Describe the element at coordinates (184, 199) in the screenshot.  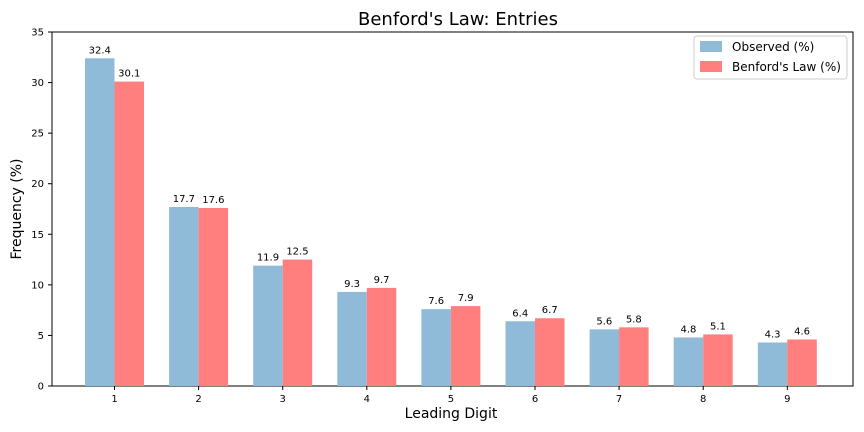
I see `bar-value-label-observed: 17.7` at that location.